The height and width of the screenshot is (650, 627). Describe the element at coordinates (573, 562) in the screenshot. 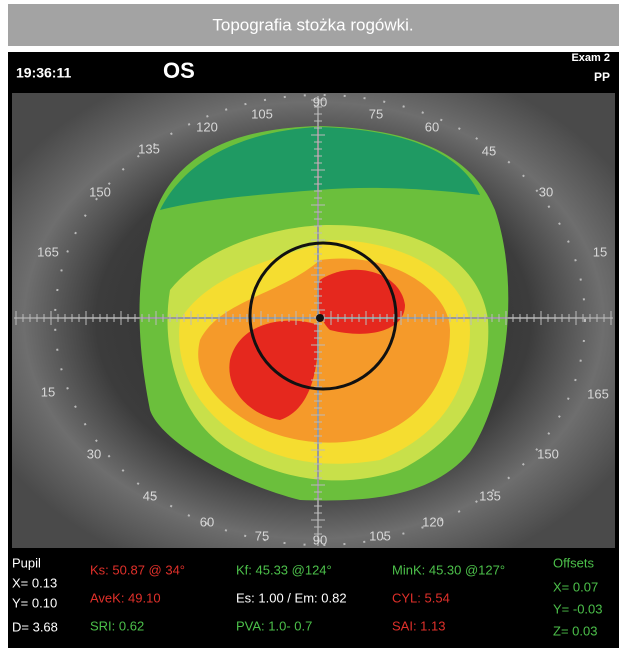

I see `stat: Offsets` at that location.